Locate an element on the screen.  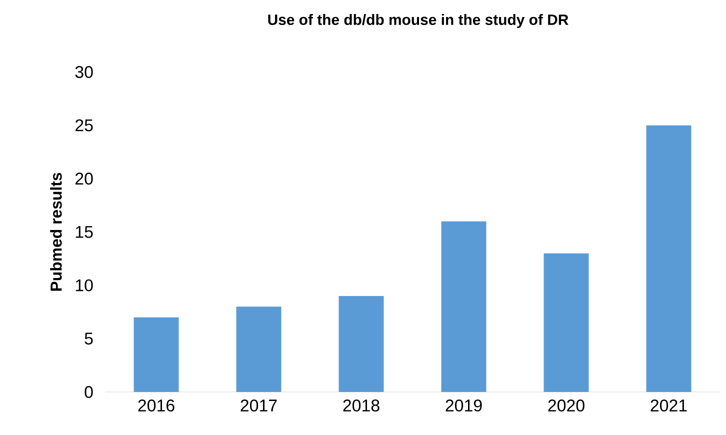
y-tick-label: 15 is located at coordinates (84, 232).